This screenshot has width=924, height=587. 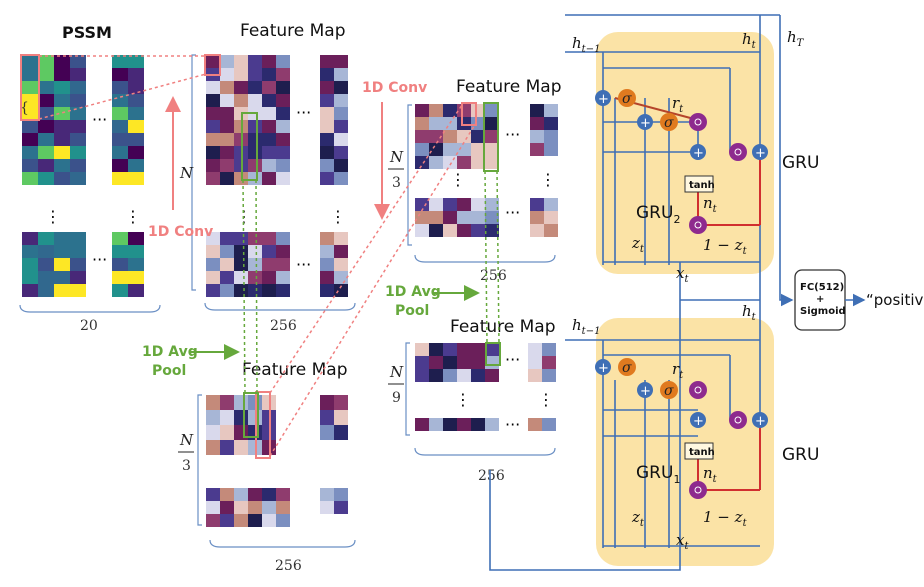 What do you see at coordinates (548, 179) in the screenshot?
I see `fmap3-vdots-2: ⋮` at bounding box center [548, 179].